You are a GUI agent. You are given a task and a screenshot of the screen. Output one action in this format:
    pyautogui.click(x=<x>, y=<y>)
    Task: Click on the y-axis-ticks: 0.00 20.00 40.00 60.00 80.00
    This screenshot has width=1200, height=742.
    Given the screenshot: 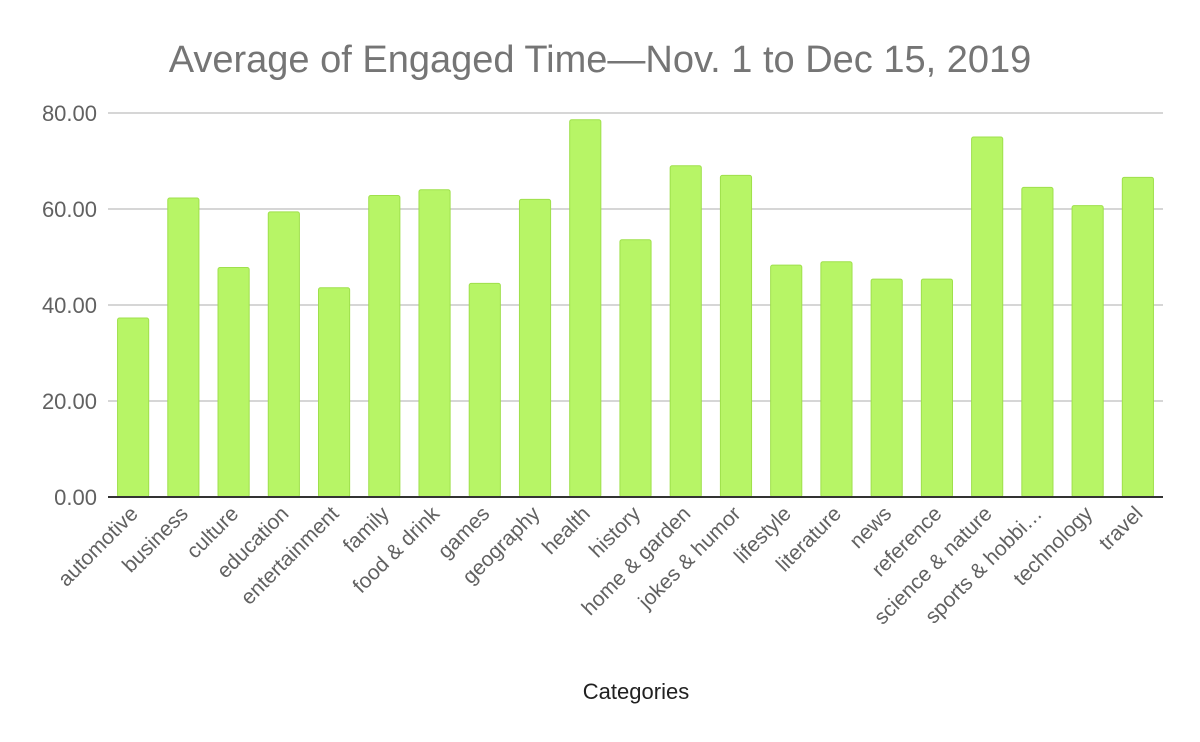 What is the action you would take?
    pyautogui.click(x=69, y=305)
    